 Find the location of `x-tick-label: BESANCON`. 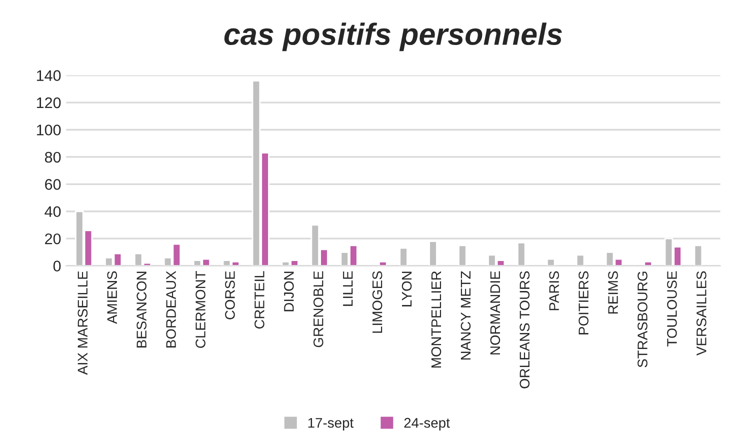

x-tick-label: BESANCON is located at coordinates (141, 310).